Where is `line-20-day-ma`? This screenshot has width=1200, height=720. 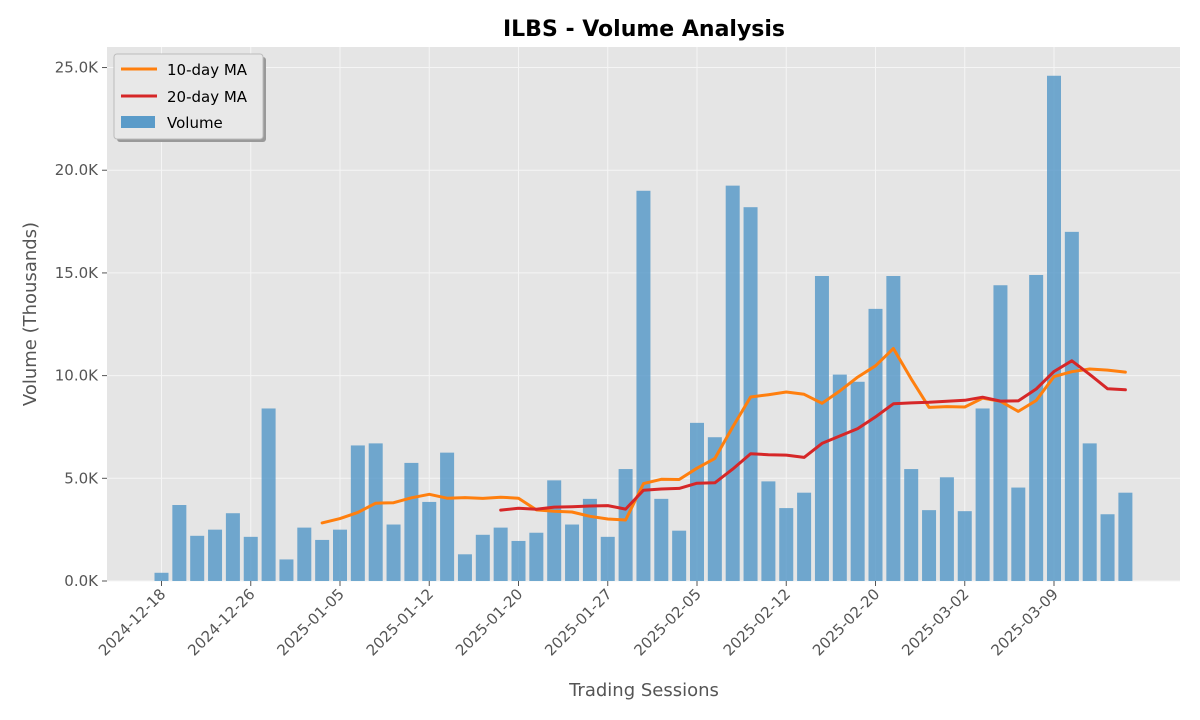 line-20-day-ma is located at coordinates (813, 435).